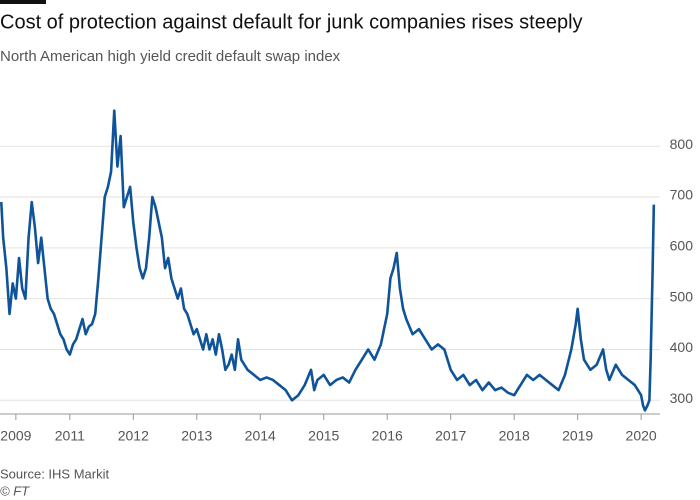 The width and height of the screenshot is (700, 500). What do you see at coordinates (387, 436) in the screenshot?
I see `x-tick-label: 2016` at bounding box center [387, 436].